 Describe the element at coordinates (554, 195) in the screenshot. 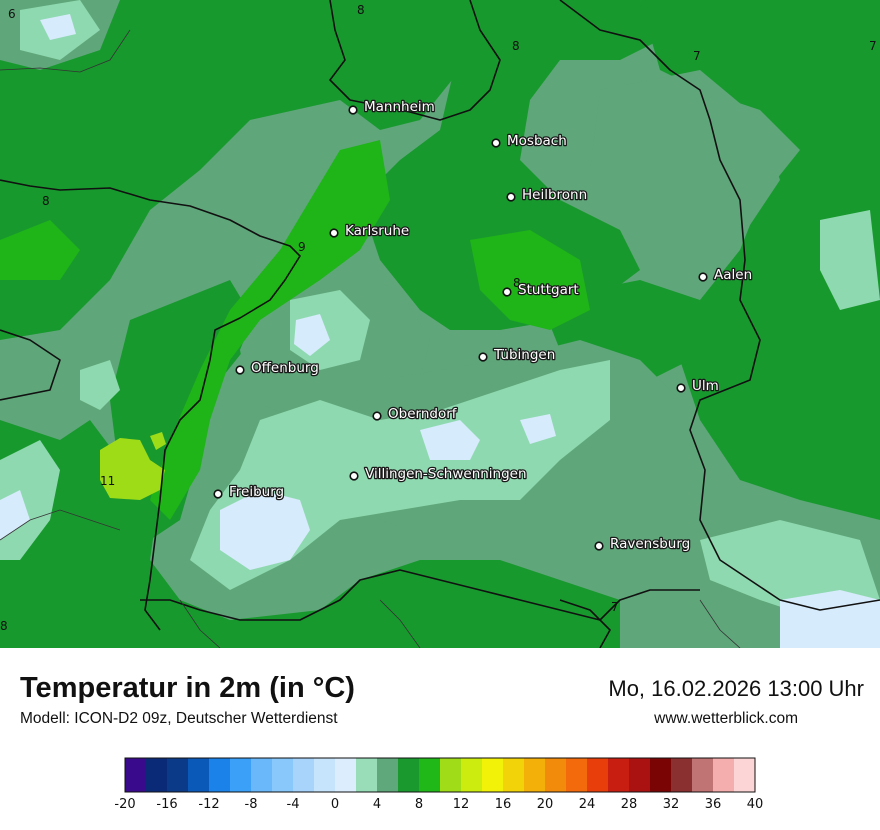

I see `city-label: Heilbronn` at that location.